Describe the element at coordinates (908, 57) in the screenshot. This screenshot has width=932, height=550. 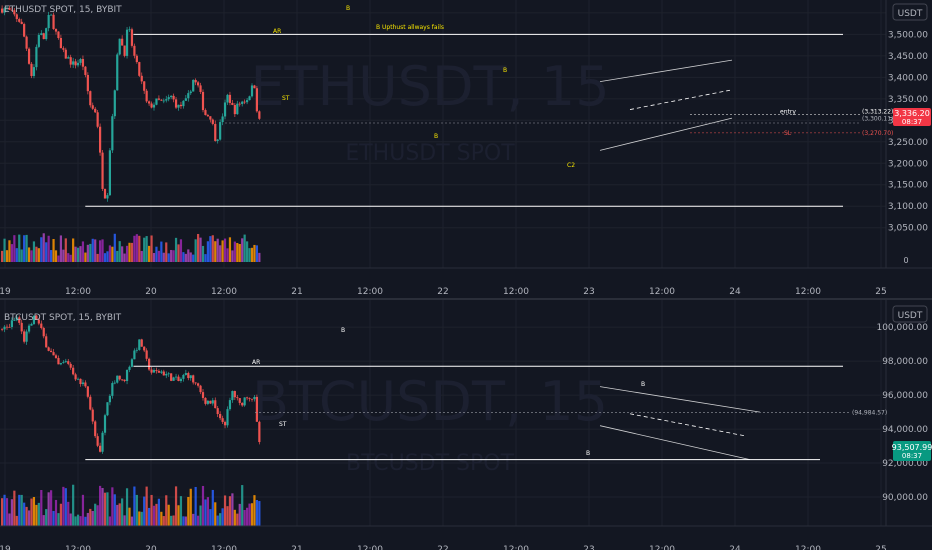
I see `price-axis-label: 3,450.00` at that location.